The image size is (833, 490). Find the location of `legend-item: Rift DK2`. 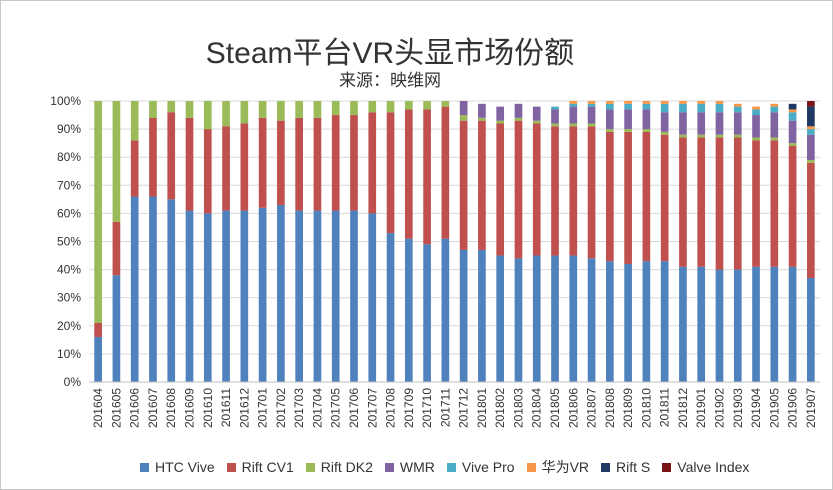

legend-item: Rift DK2 is located at coordinates (339, 467).